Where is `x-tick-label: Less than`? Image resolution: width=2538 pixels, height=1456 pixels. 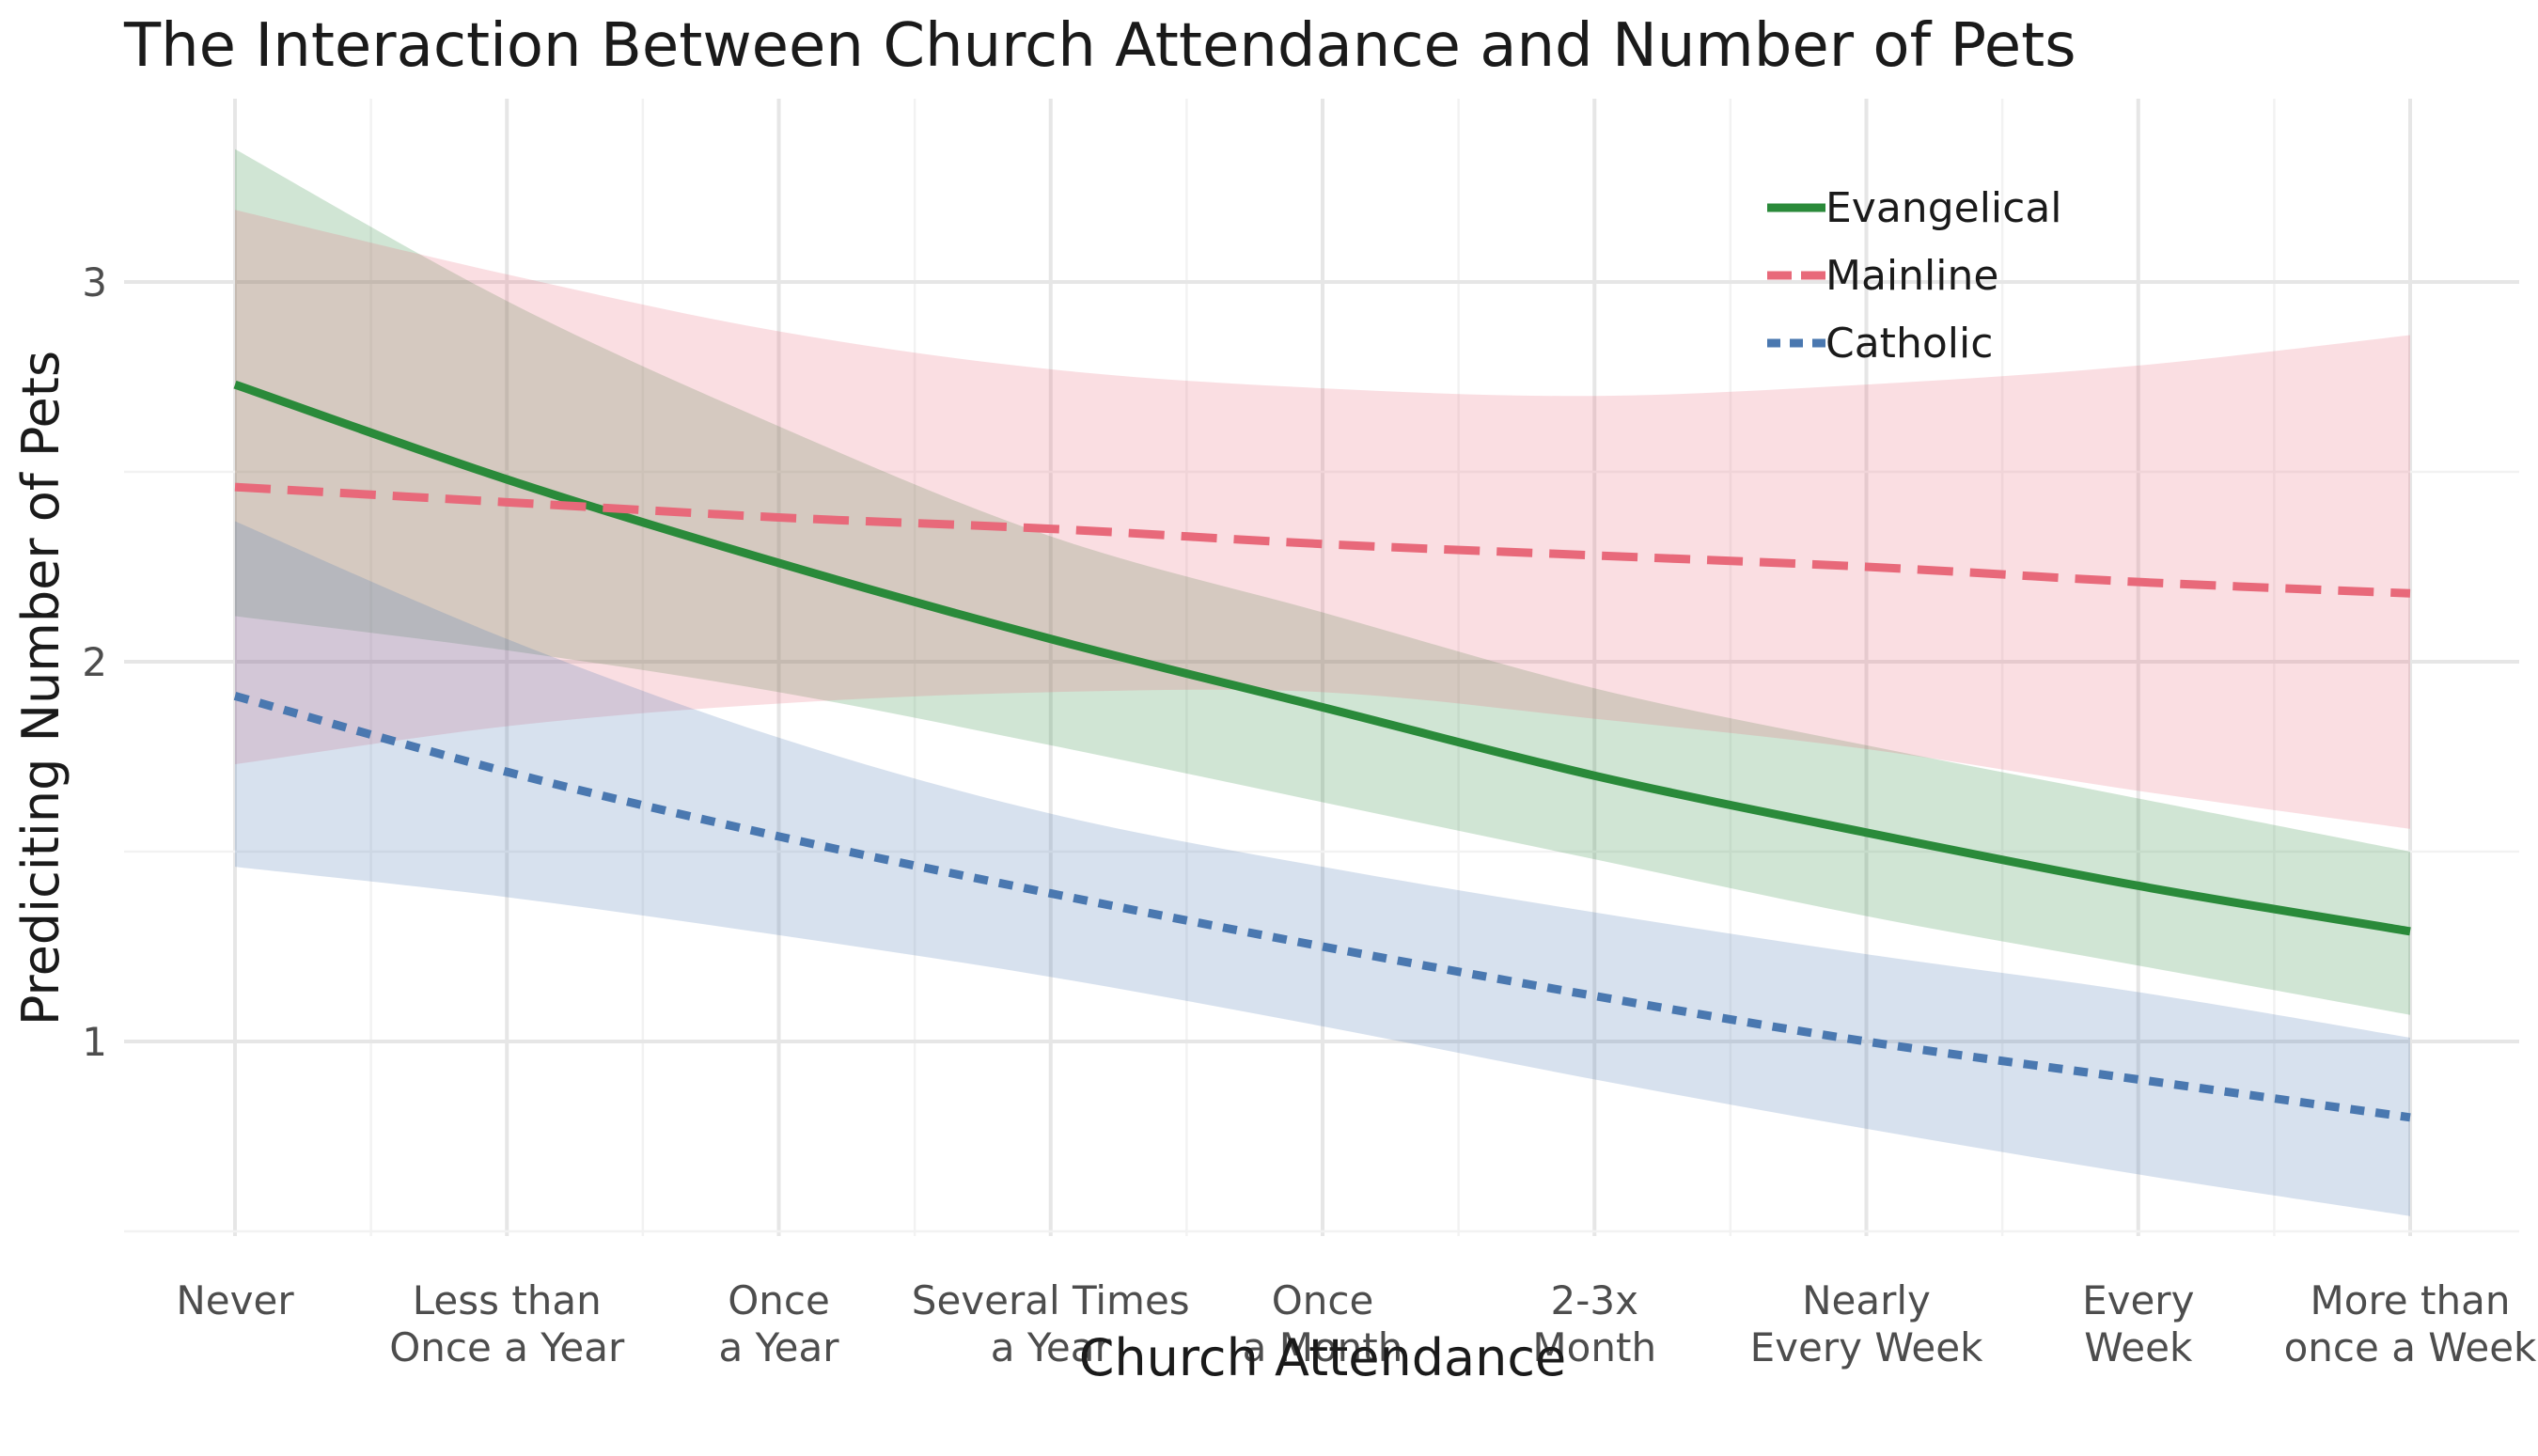
x-tick-label: Less than is located at coordinates (507, 1300).